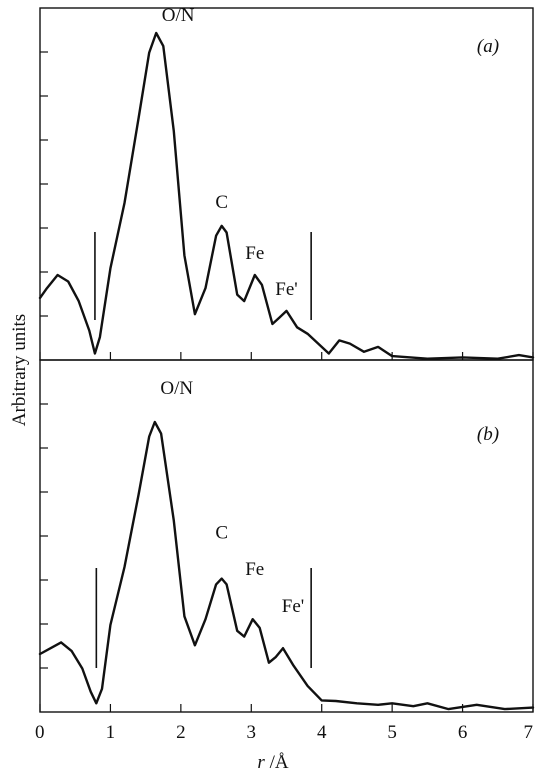  What do you see at coordinates (529, 732) in the screenshot?
I see `x-tick-label: 7` at bounding box center [529, 732].